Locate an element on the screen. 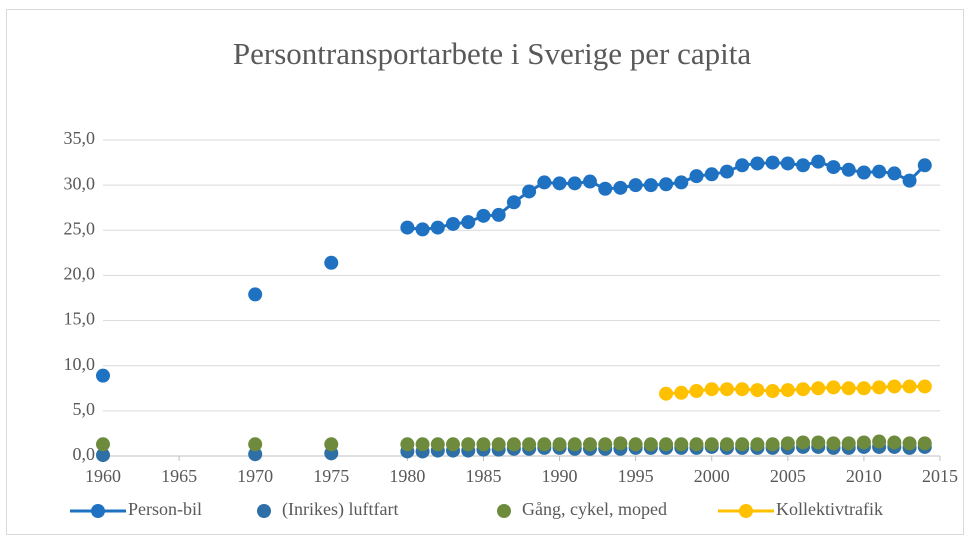  y-tick-label: 0,0 is located at coordinates (84, 454).